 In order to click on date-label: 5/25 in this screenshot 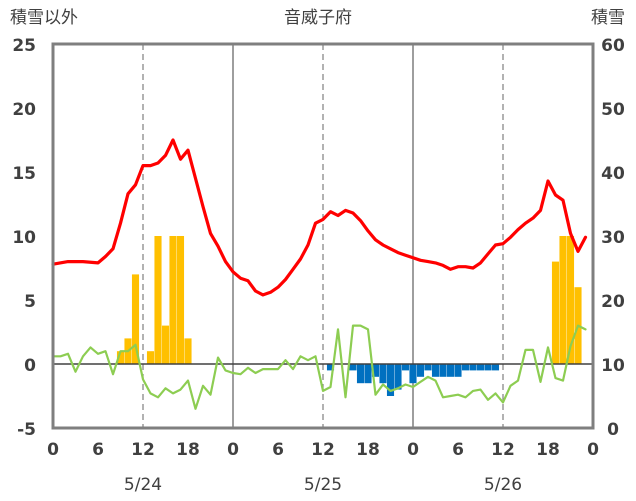, I will do `click(323, 485)`.